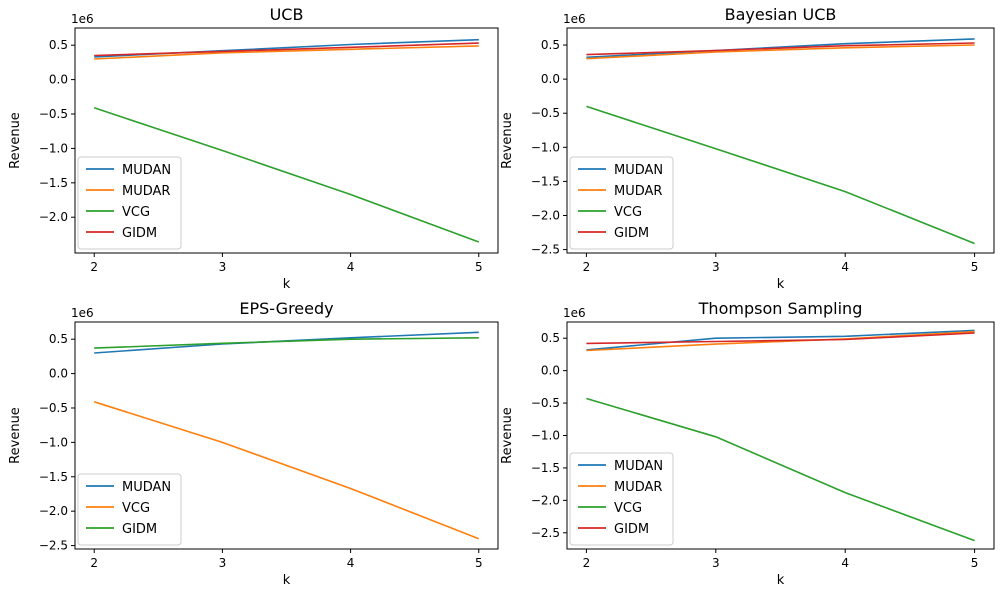  Describe the element at coordinates (287, 14) in the screenshot. I see `chart-title: UCB` at that location.